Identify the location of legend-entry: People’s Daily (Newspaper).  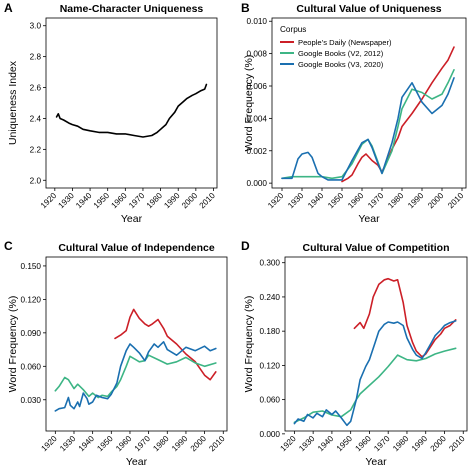
(345, 42).